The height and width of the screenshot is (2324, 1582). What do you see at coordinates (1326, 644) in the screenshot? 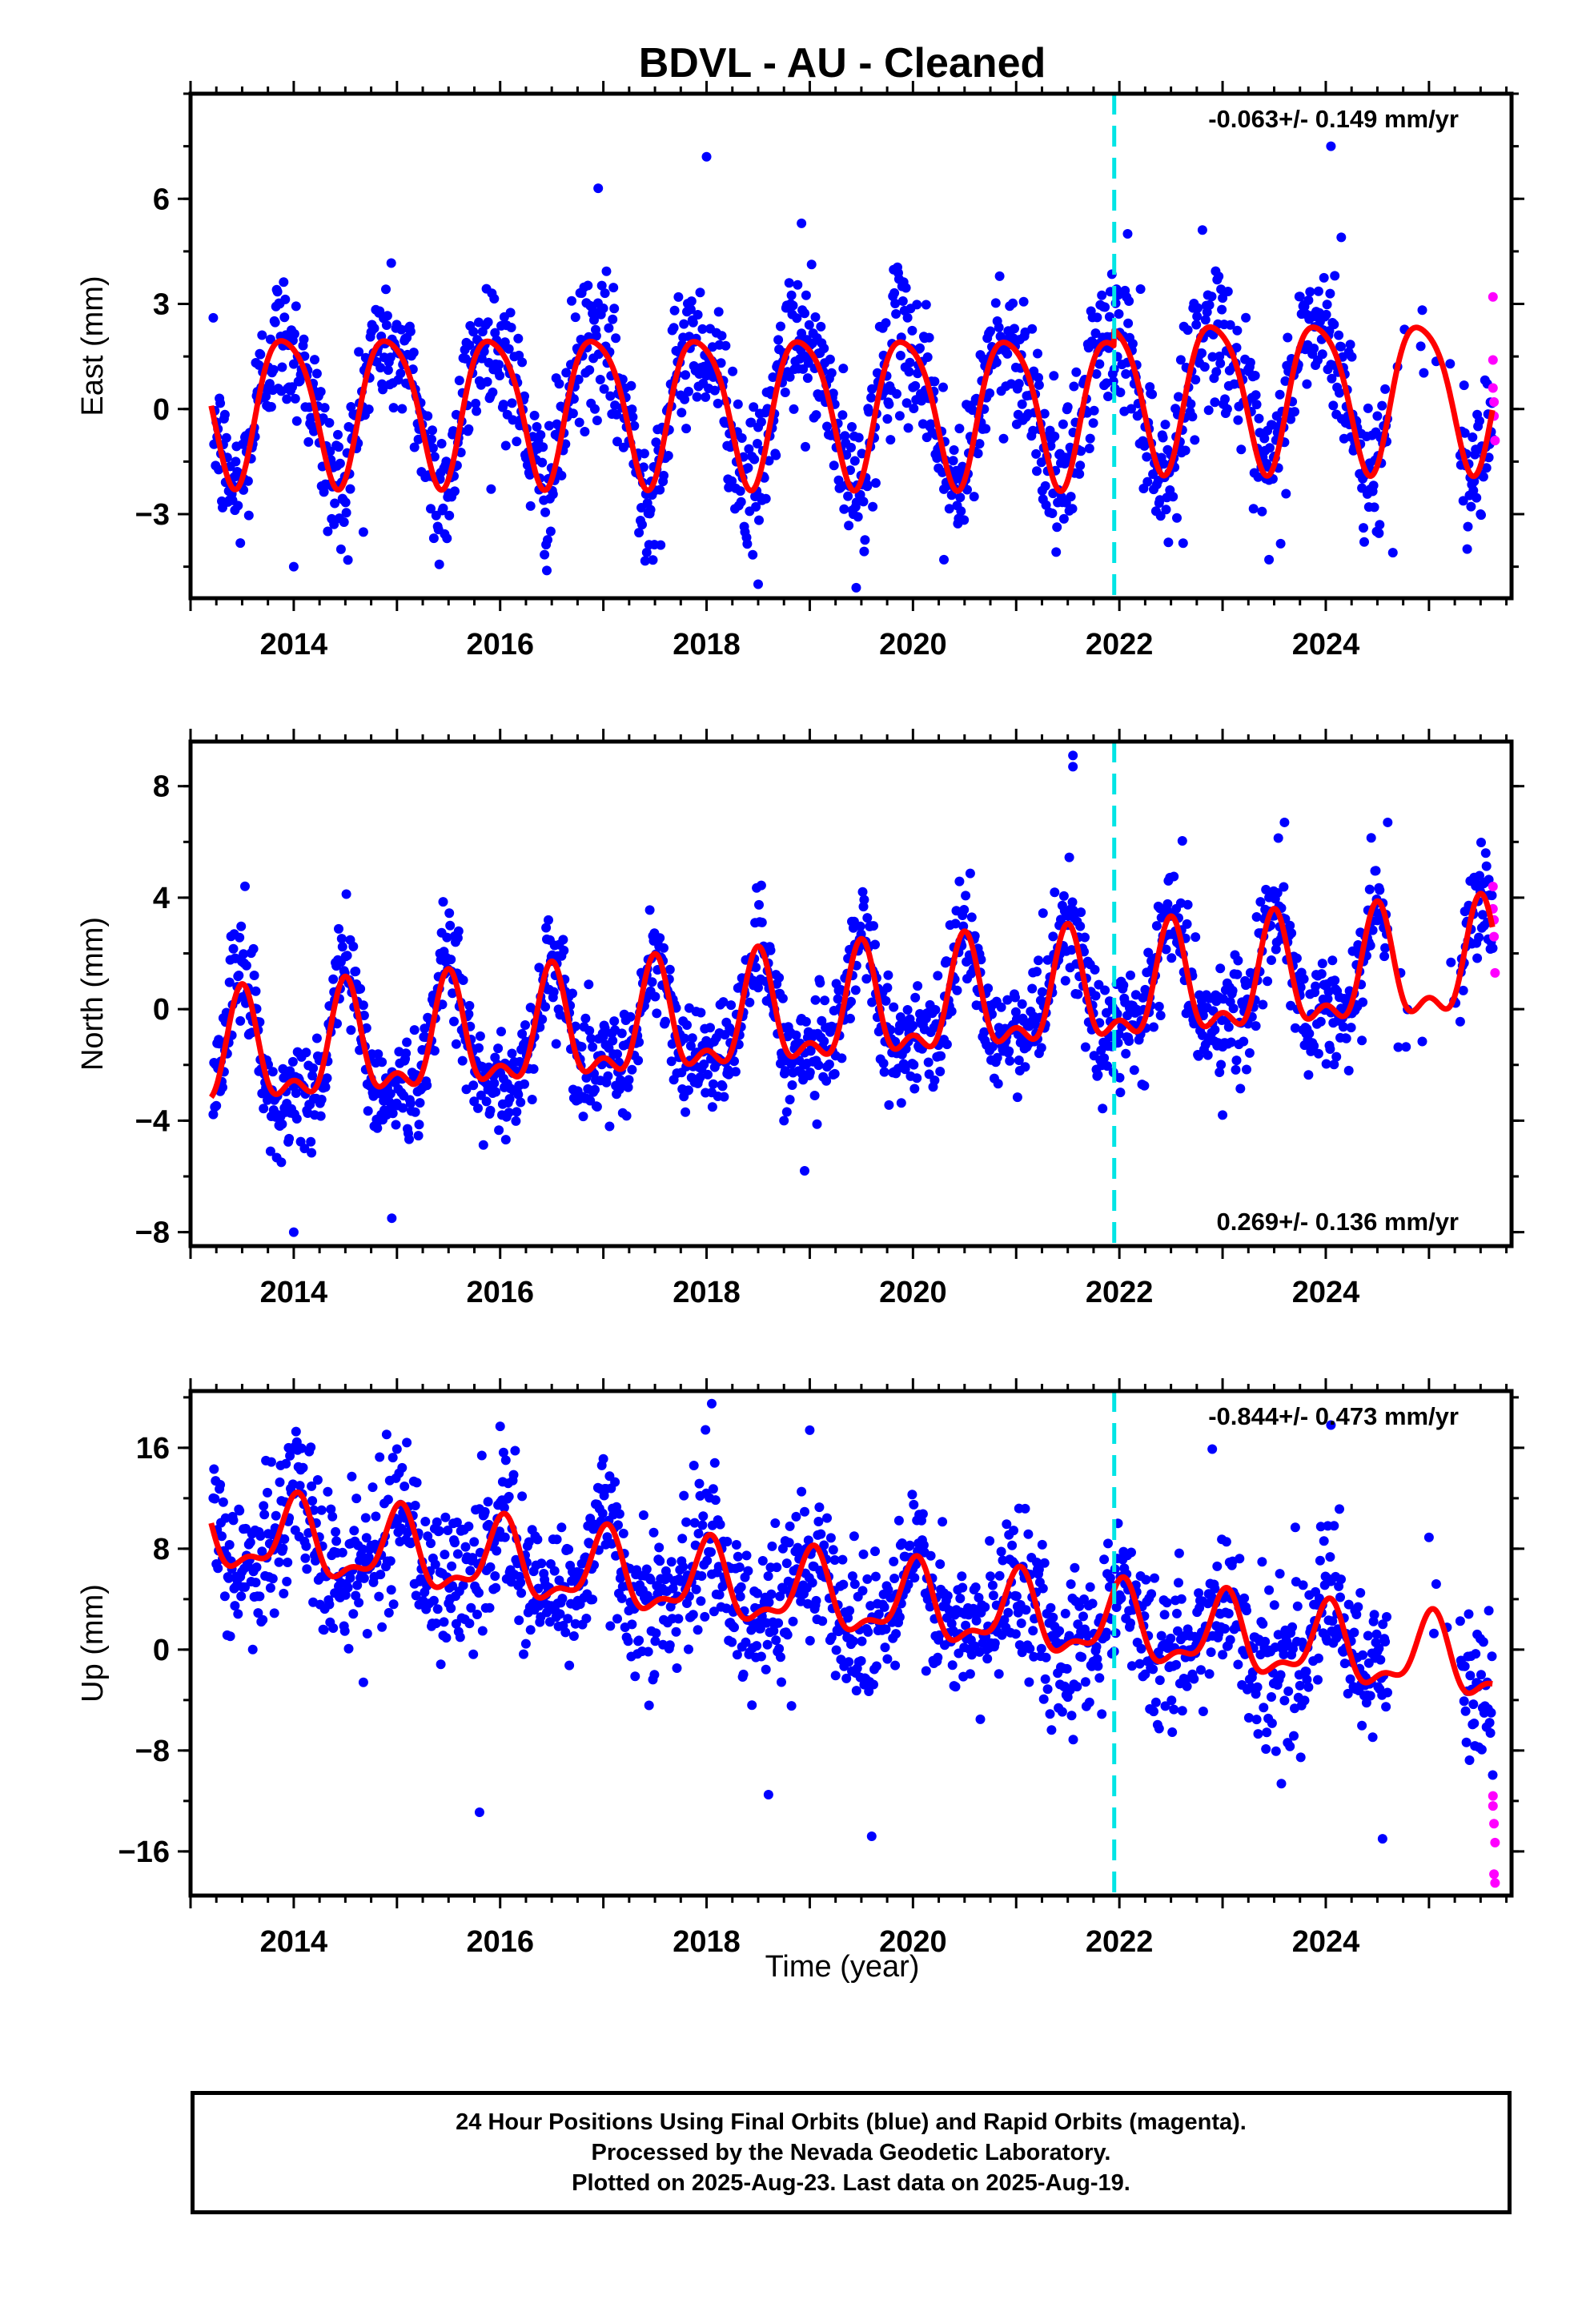
I see `x-tick-label: 2024` at bounding box center [1326, 644].